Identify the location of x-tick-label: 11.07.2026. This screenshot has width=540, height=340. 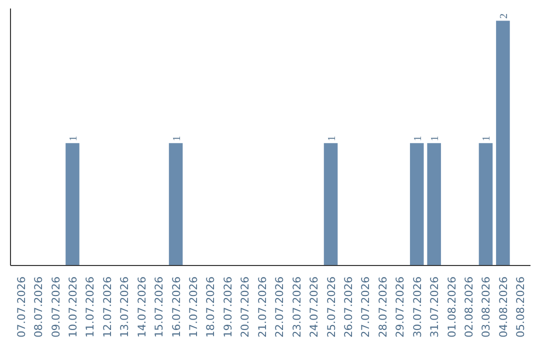
(90, 307).